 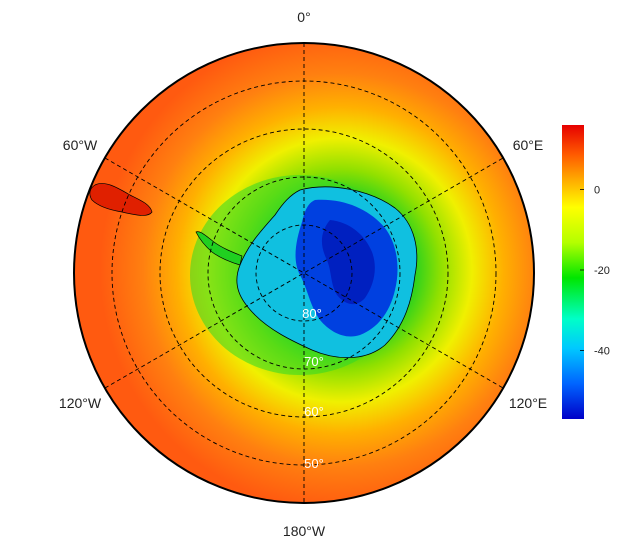 What do you see at coordinates (597, 190) in the screenshot?
I see `colorbar-tick-label: 0` at bounding box center [597, 190].